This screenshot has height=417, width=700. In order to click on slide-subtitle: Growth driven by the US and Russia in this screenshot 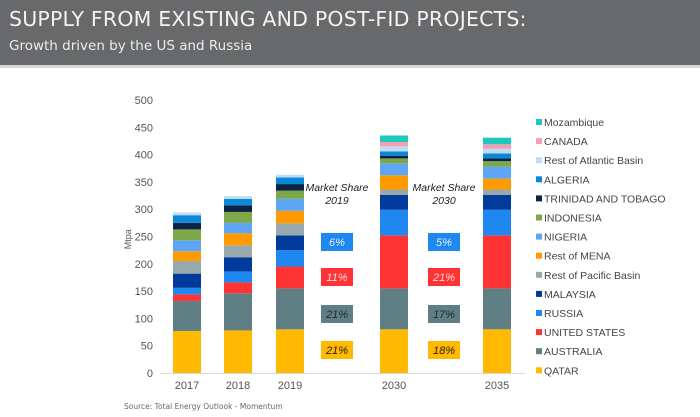, I will do `click(131, 46)`.